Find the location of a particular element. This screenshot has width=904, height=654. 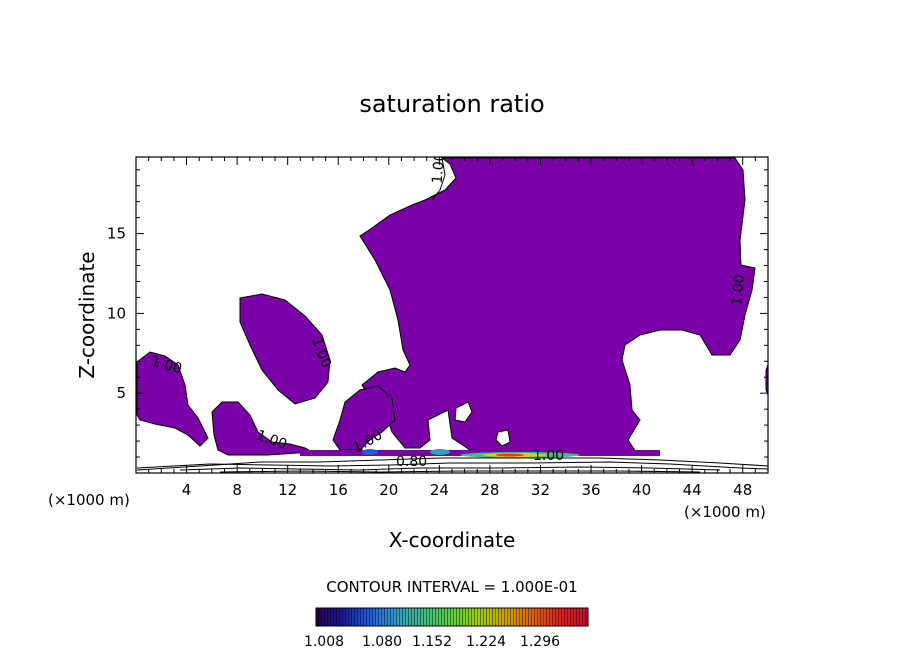

colorbar: 1.008 1.080 1.152 1.224 1.296 is located at coordinates (446, 628).